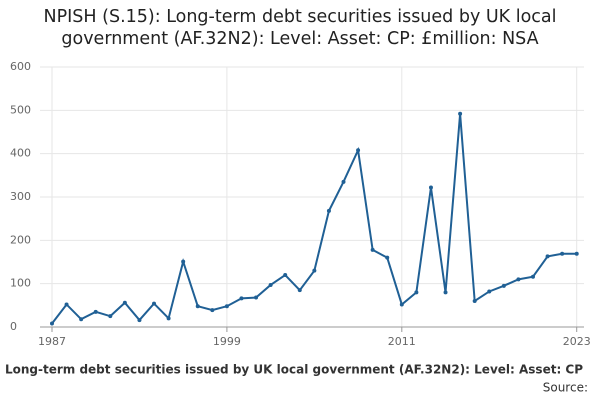 This screenshot has height=400, width=600. I want to click on y-tick-label: 0, so click(13, 326).